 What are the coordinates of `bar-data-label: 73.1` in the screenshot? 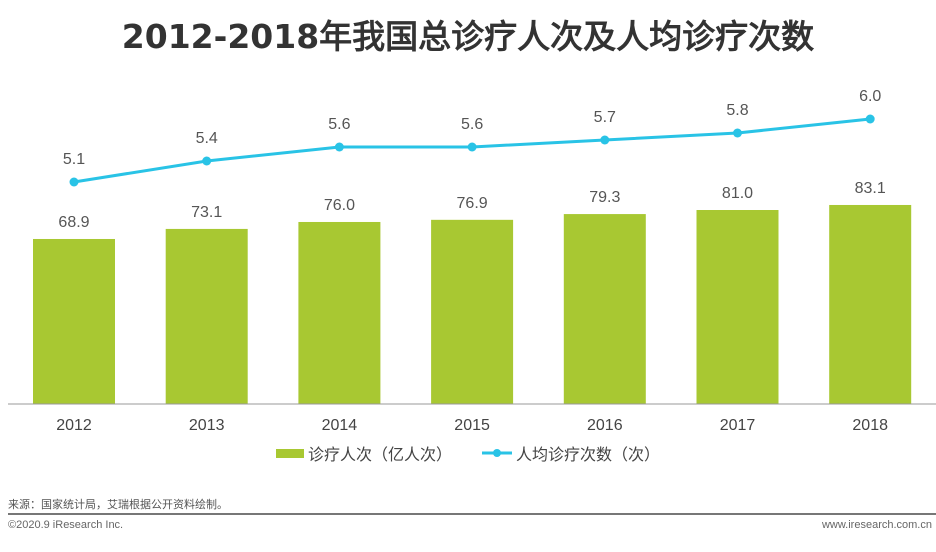 It's located at (206, 212).